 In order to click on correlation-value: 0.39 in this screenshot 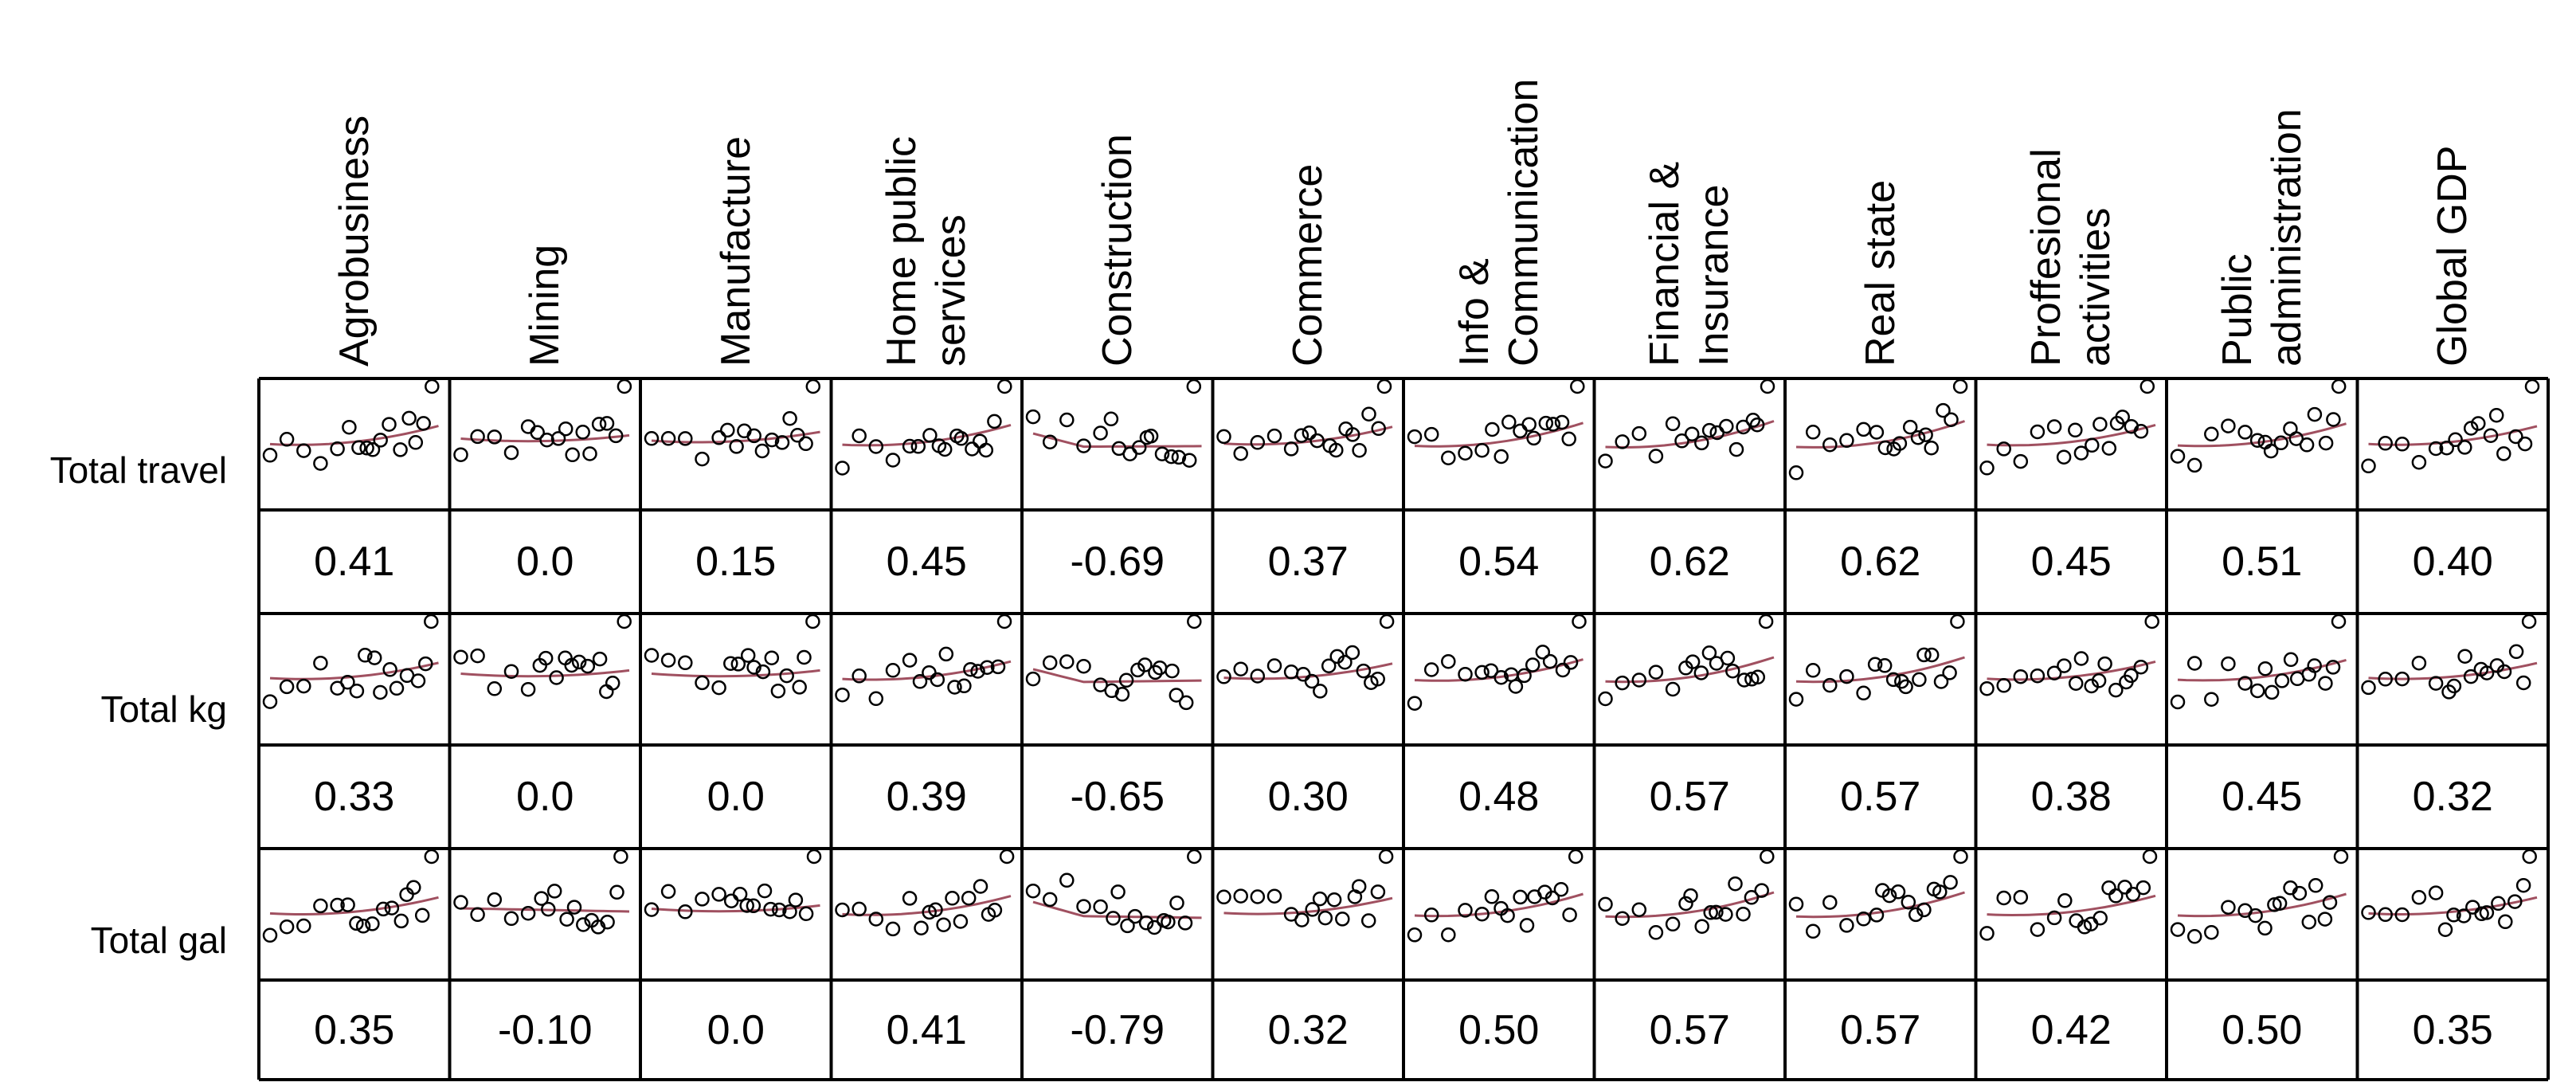, I will do `click(926, 797)`.